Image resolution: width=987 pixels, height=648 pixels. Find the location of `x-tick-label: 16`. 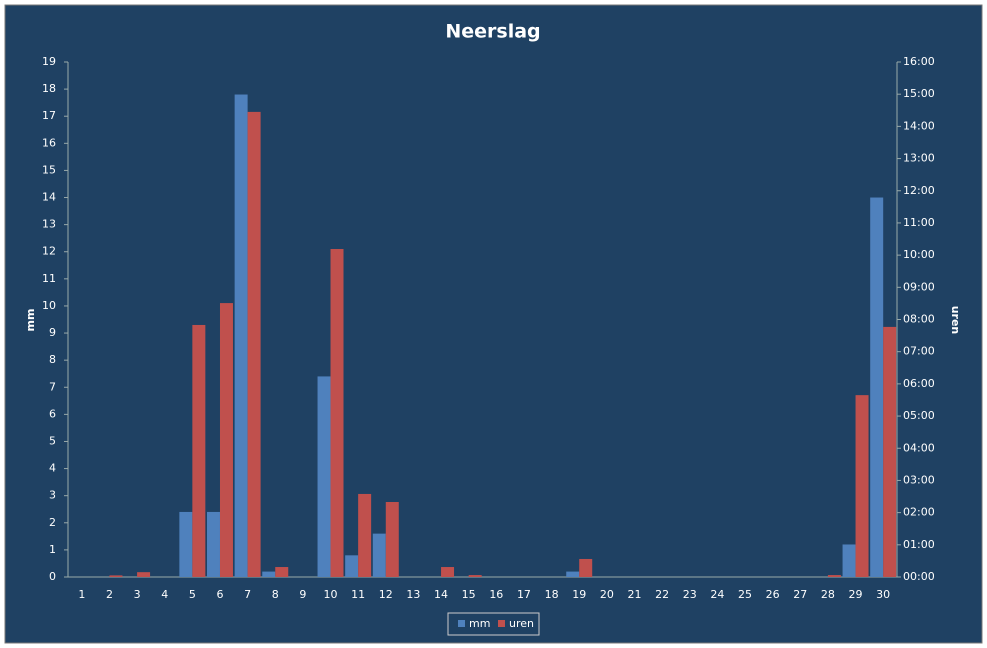

x-tick-label: 16 is located at coordinates (496, 594).